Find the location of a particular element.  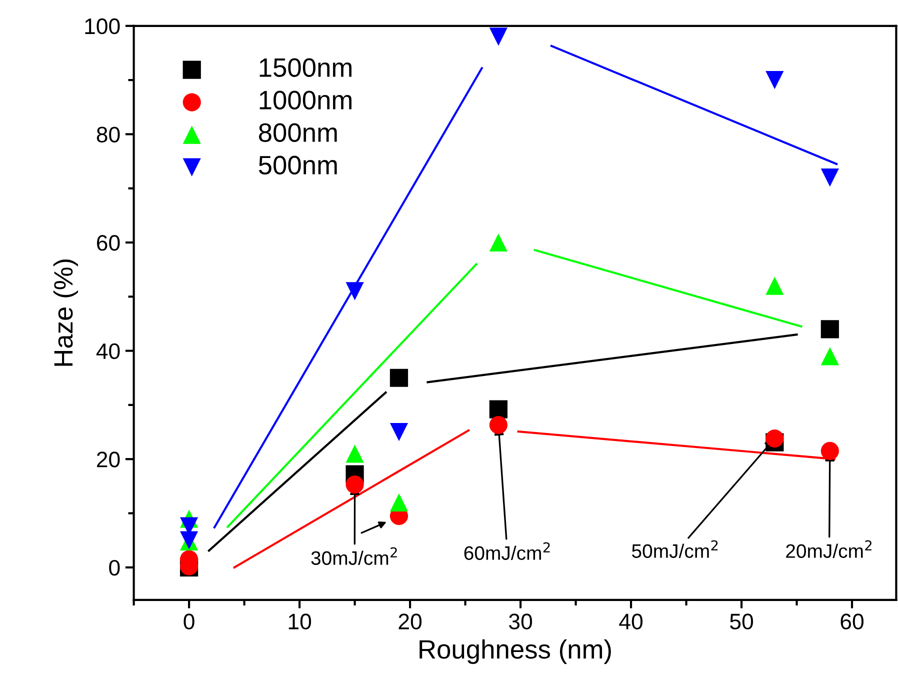

x-tick-label: 20 is located at coordinates (410, 622).